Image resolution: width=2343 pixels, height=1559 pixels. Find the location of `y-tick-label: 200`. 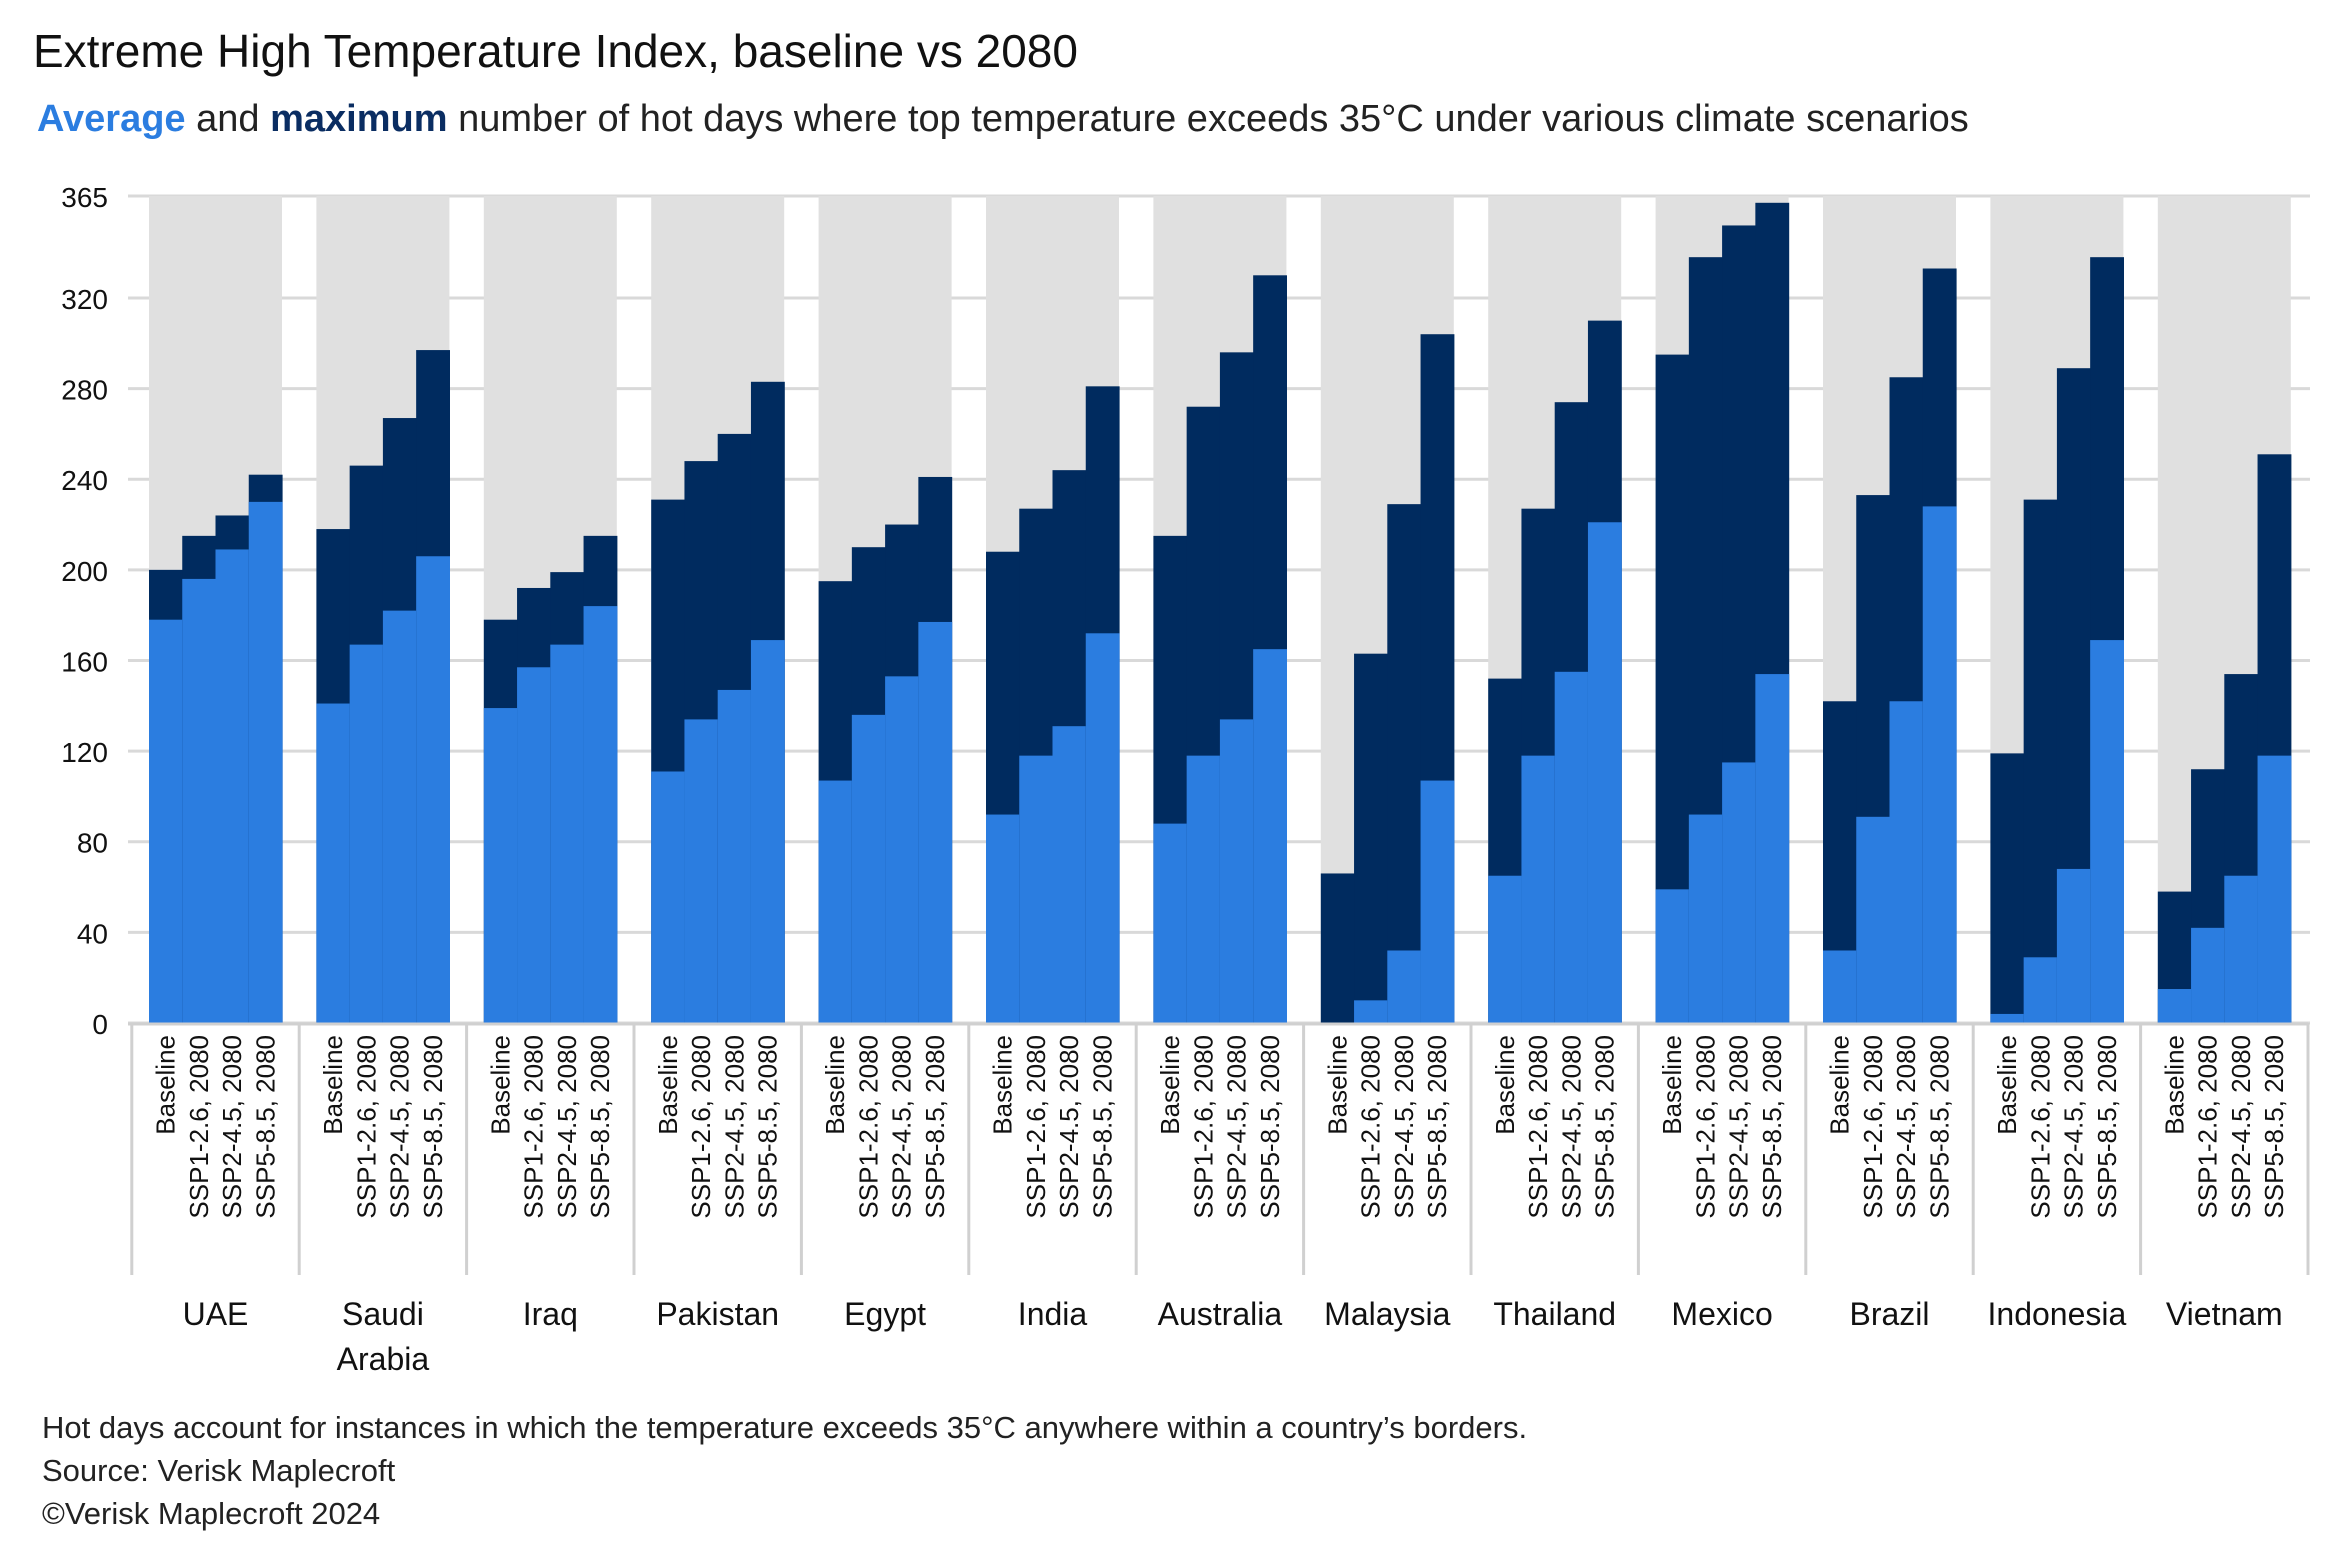

y-tick-label: 200 is located at coordinates (84, 571).